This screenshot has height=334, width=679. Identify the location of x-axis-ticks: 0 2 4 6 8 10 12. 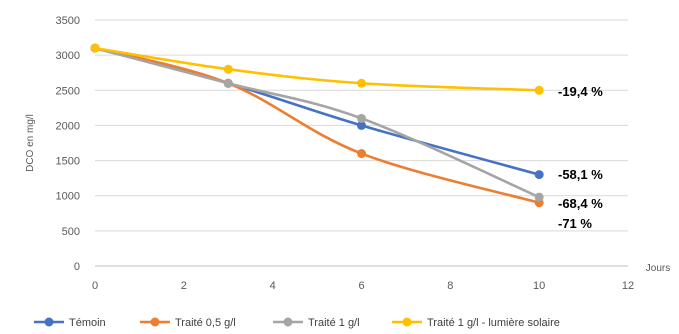
(363, 286).